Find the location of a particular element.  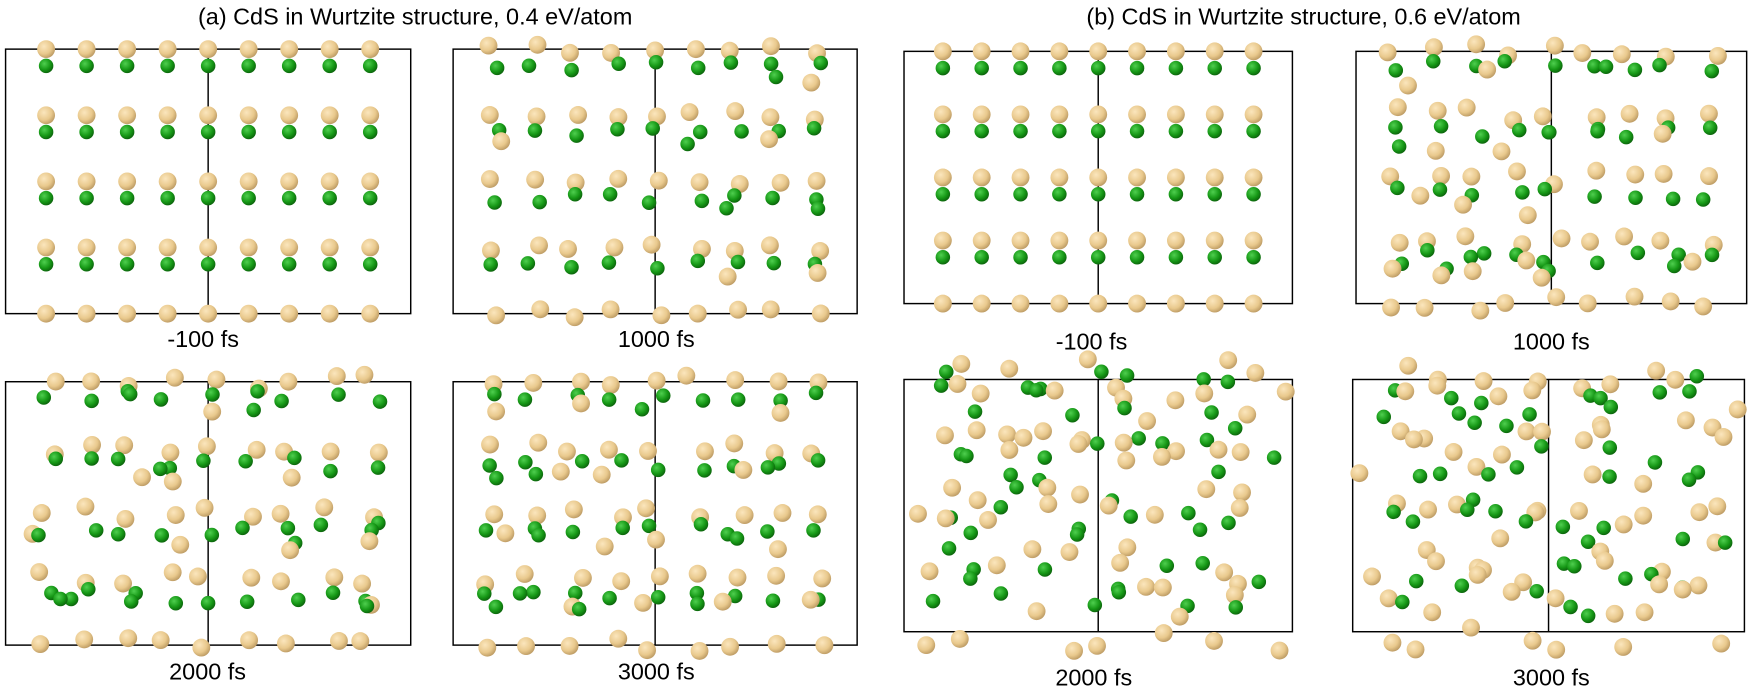

snapshot-label: 3000 fs is located at coordinates (1551, 677).